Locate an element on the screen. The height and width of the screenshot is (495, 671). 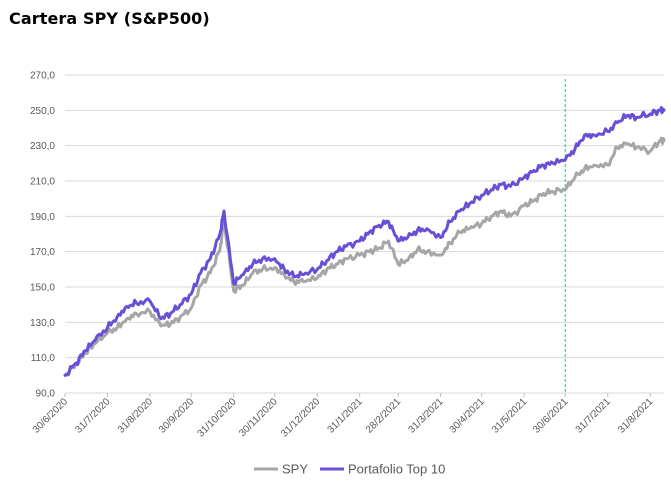
x-tick-label: 31/1/2021 is located at coordinates (346, 416).